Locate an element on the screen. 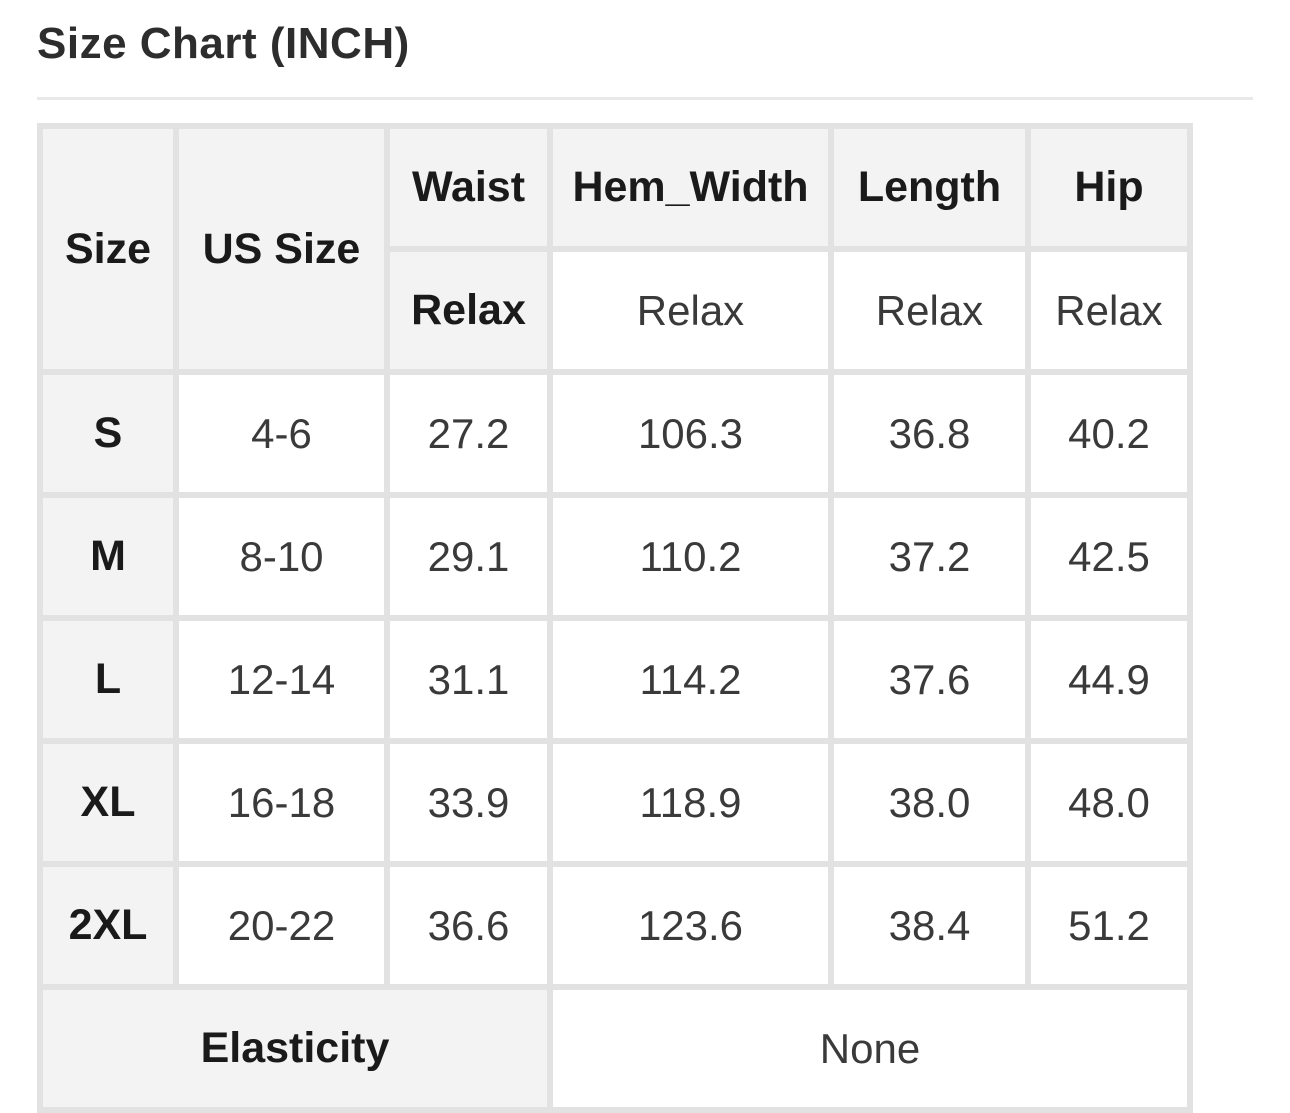  value-cell: 123.6 is located at coordinates (690, 925).